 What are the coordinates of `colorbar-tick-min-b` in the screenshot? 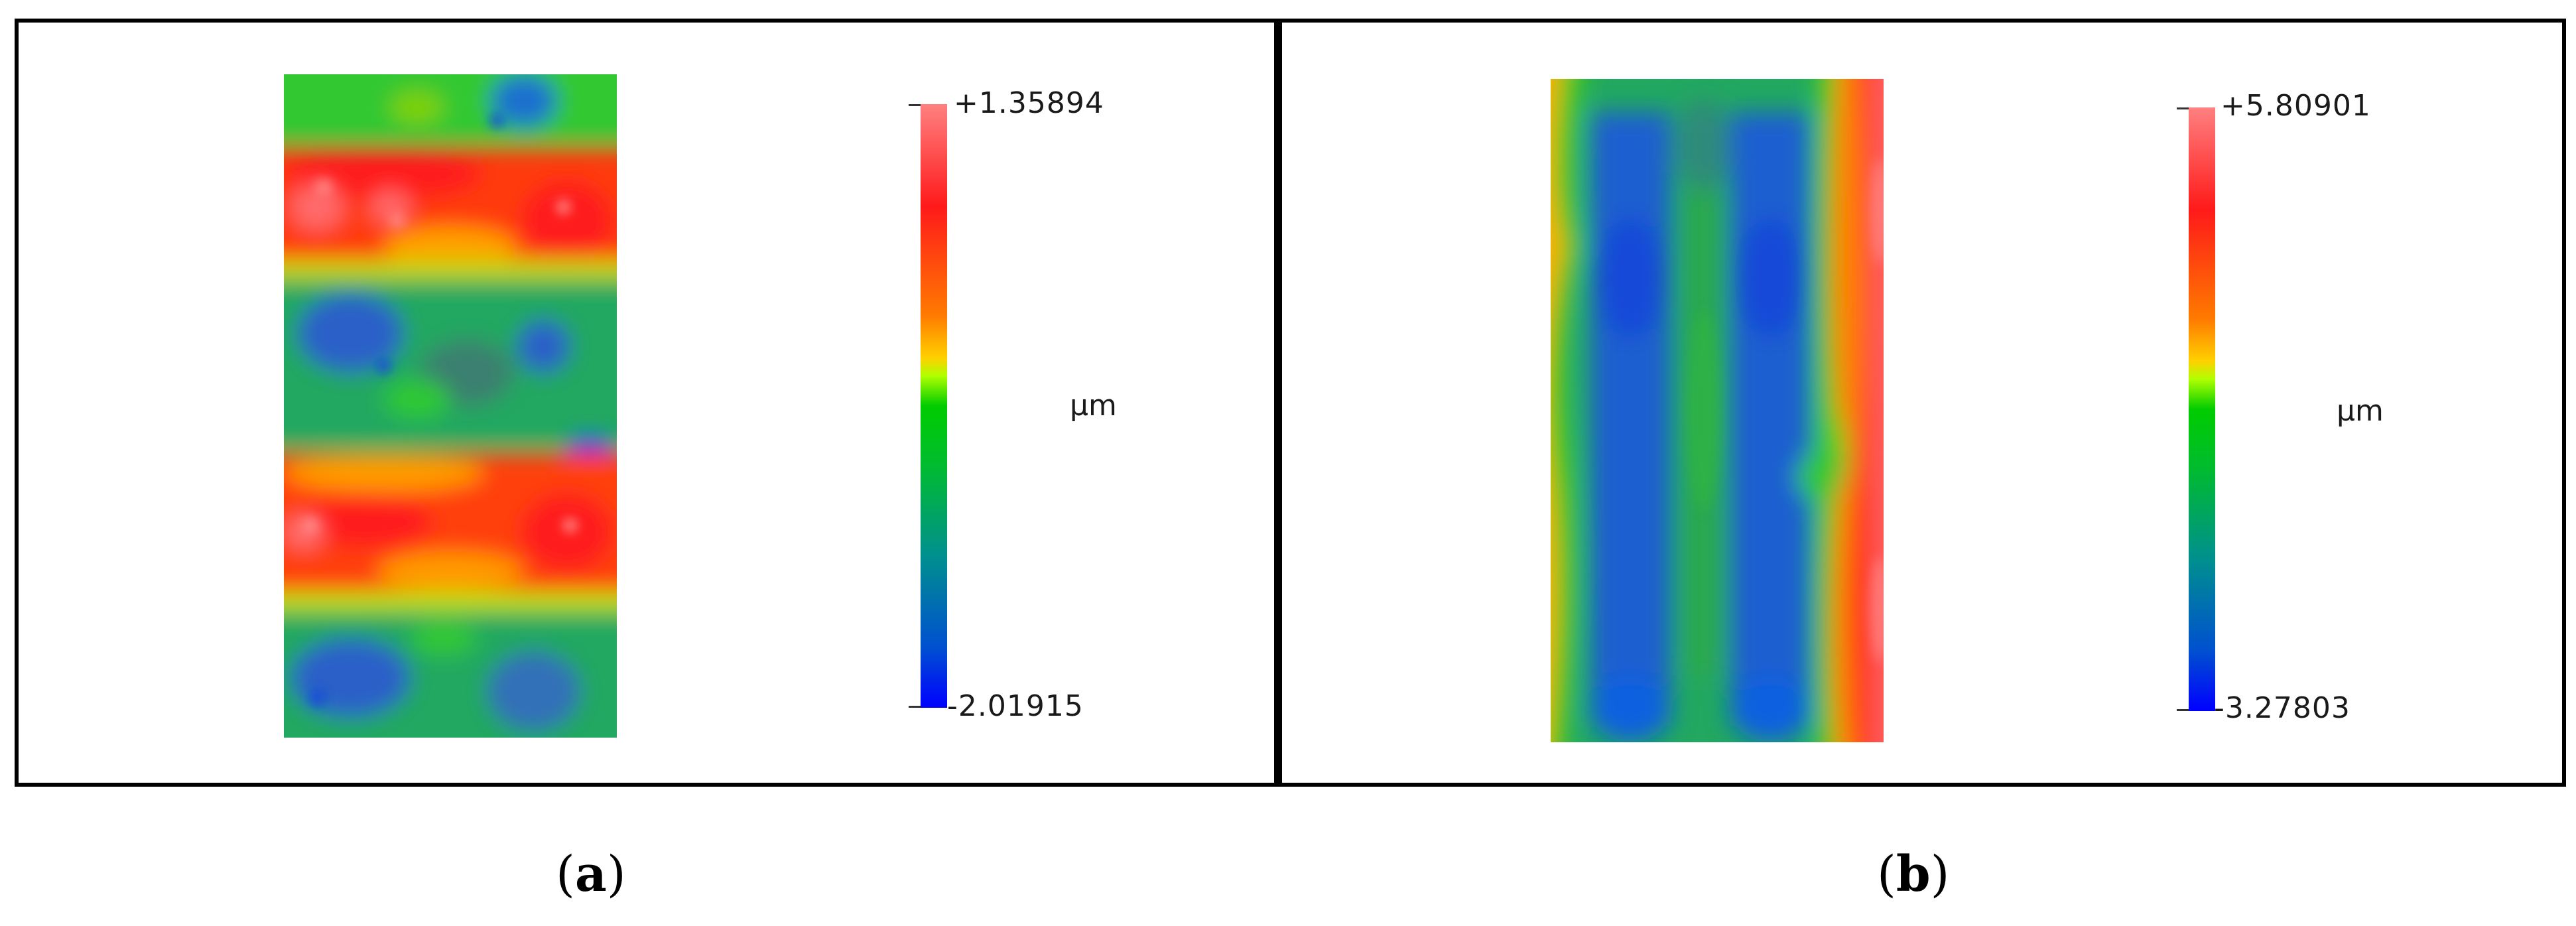 It's located at (2183, 710).